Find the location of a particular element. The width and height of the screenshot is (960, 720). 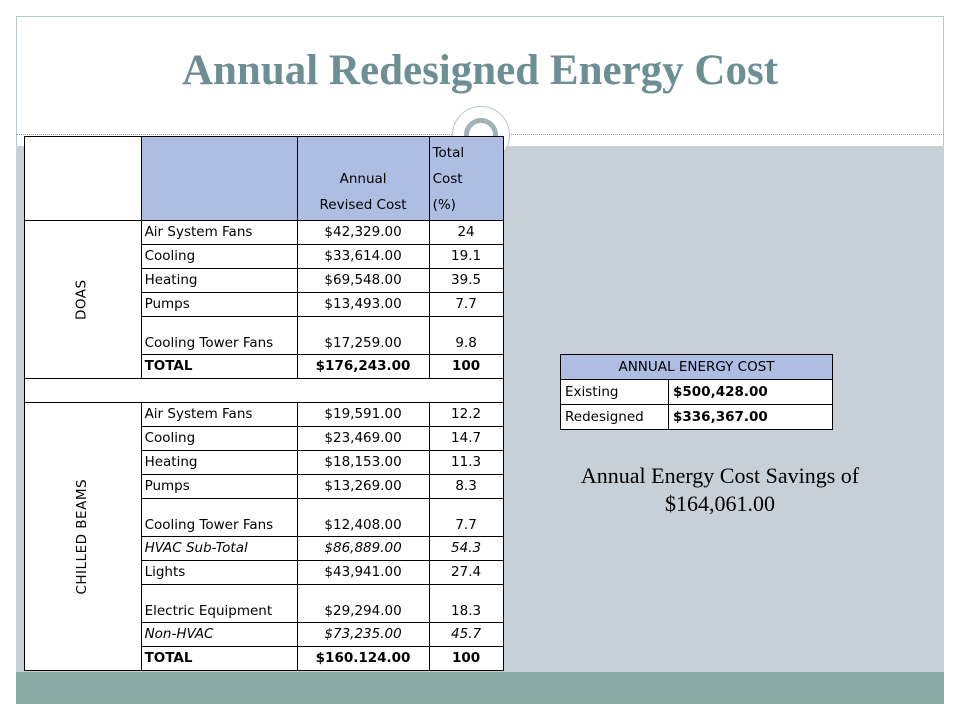

table-row-total: TOTAL $176,243.00 100 is located at coordinates (264, 366).